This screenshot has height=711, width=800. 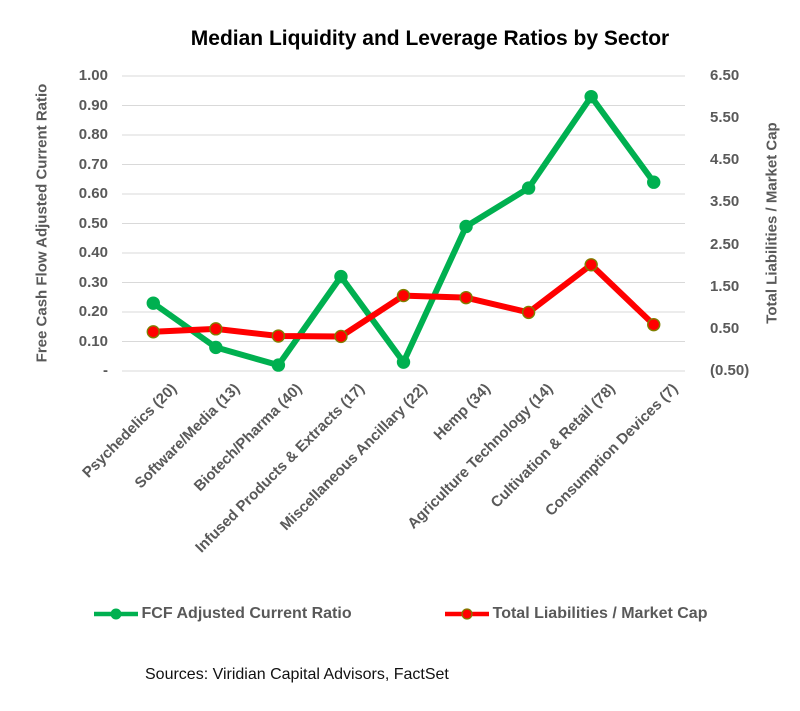 What do you see at coordinates (246, 613) in the screenshot?
I see `legend-label-fcf-ratio: FCF Adjusted Current Ratio` at bounding box center [246, 613].